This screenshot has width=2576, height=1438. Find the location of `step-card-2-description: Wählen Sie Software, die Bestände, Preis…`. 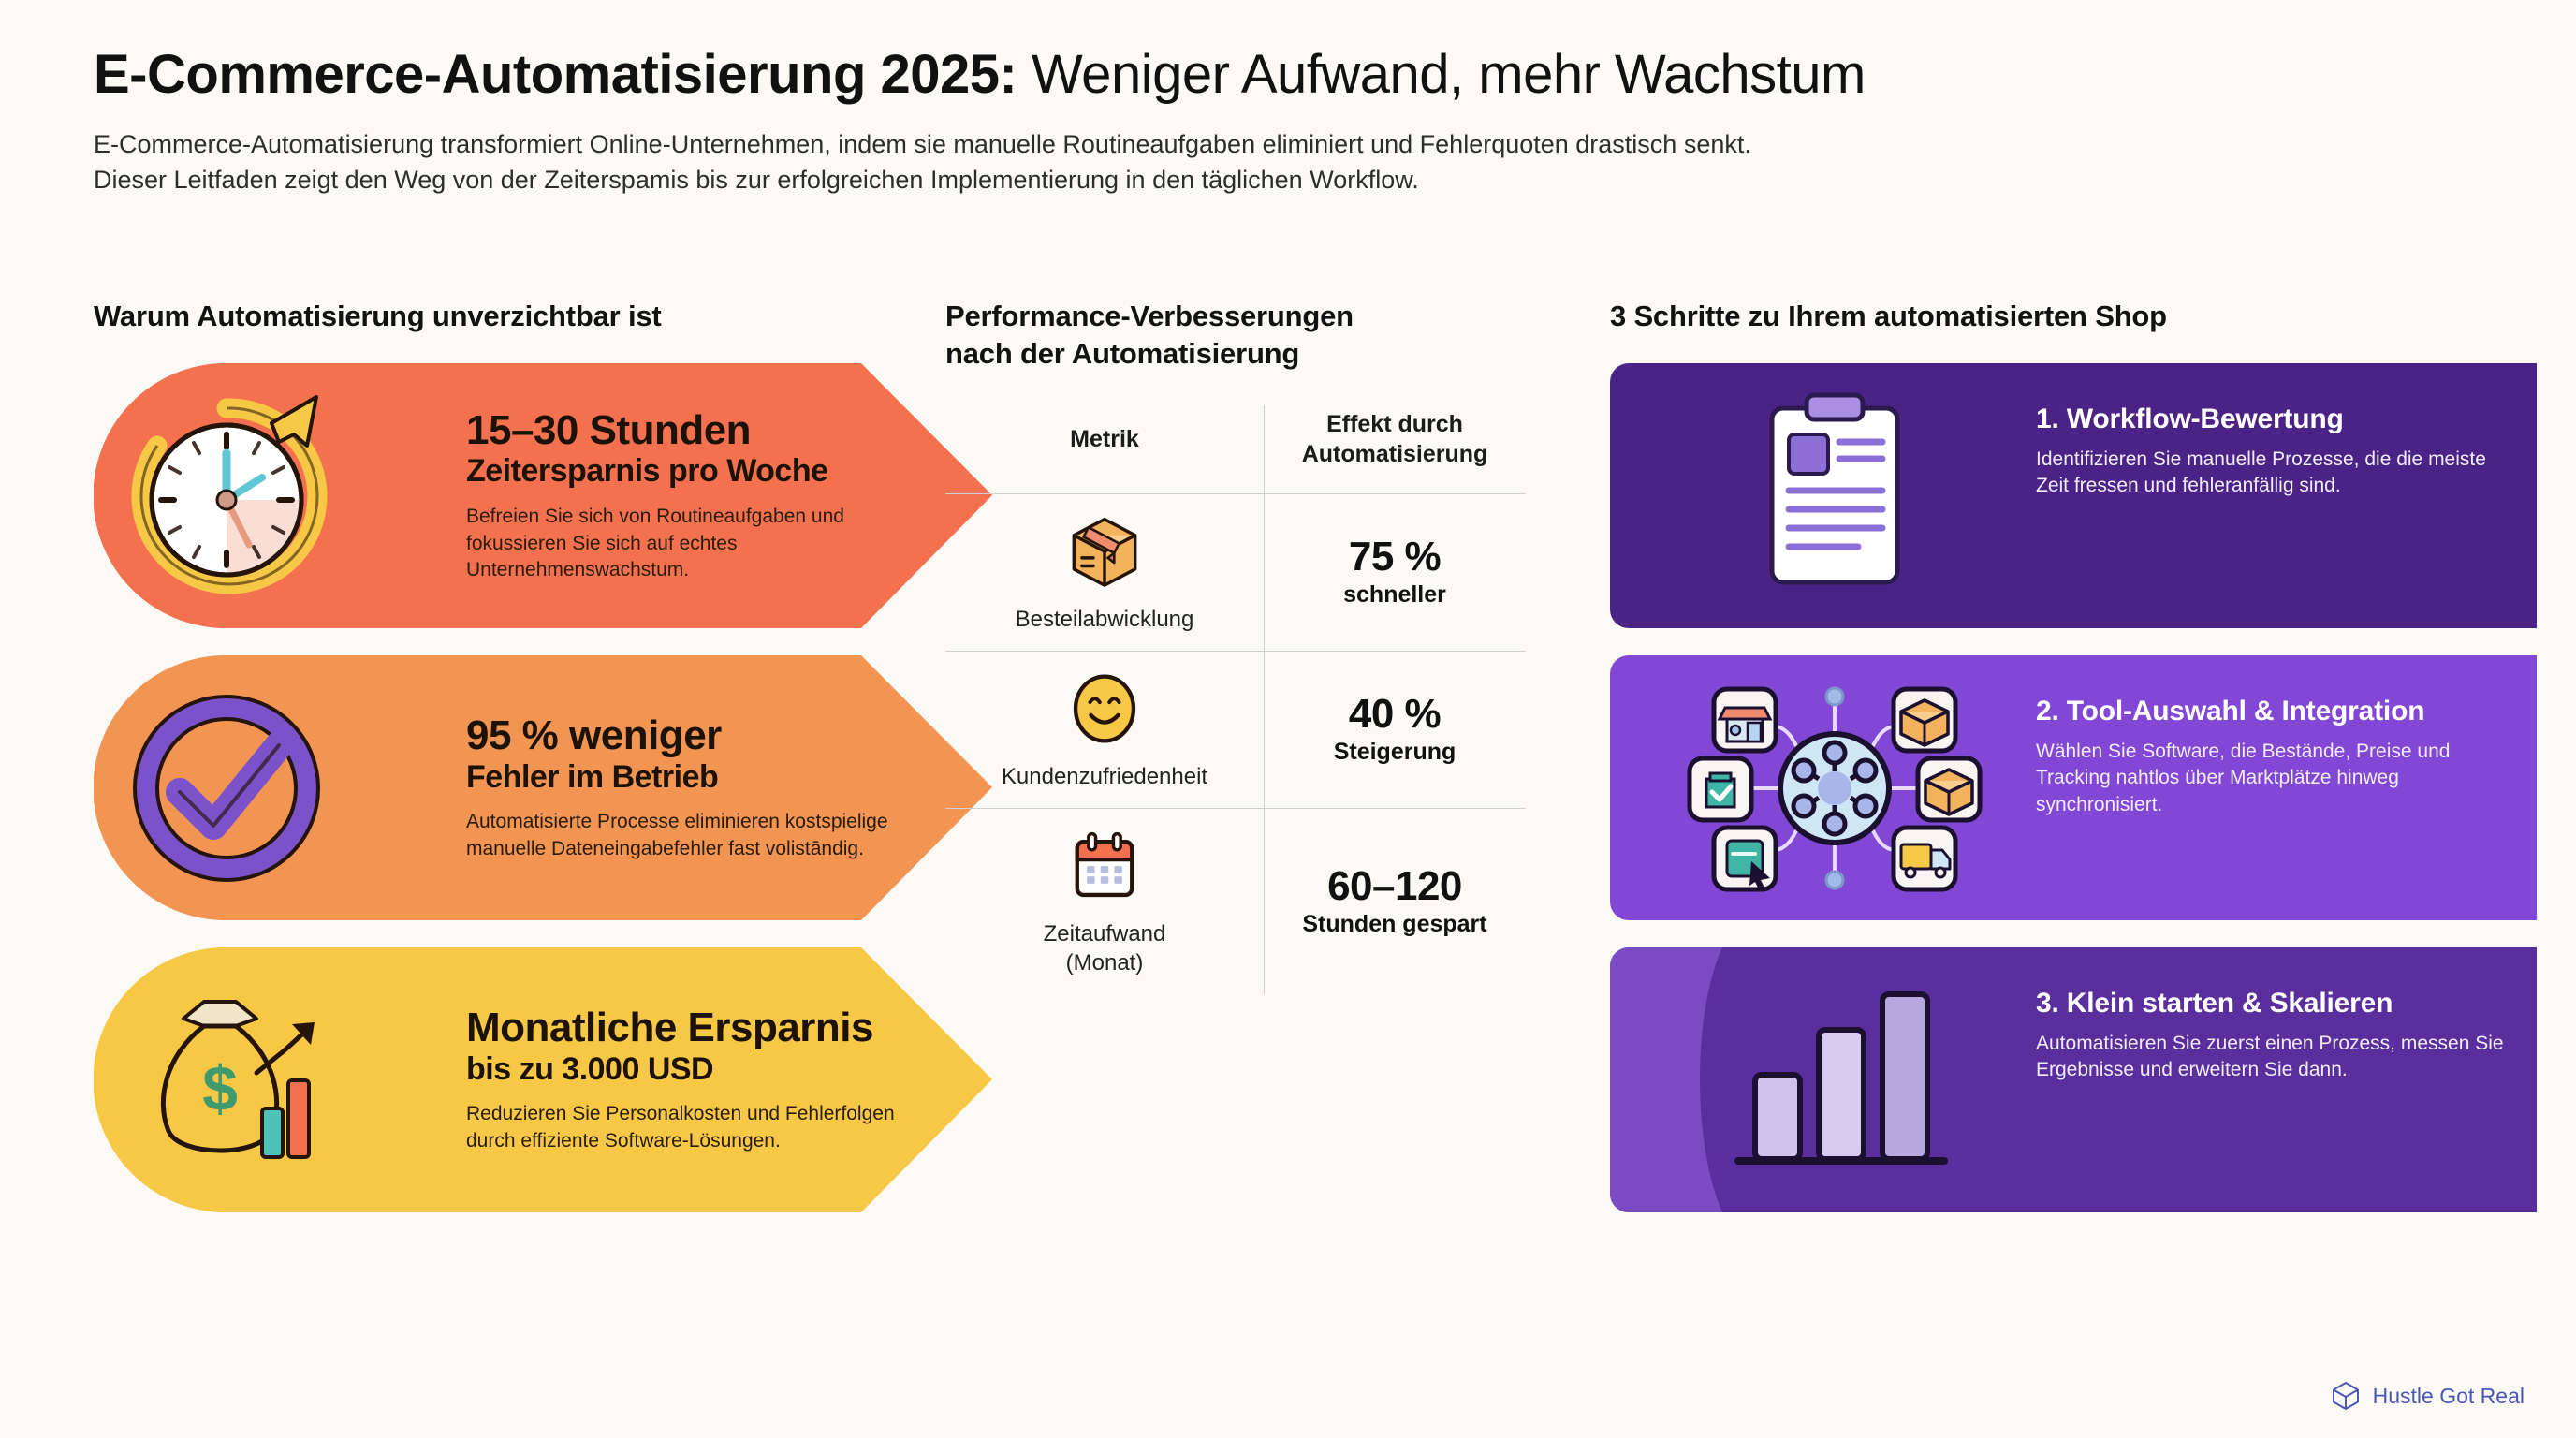

step-card-2-description: Wählen Sie Software, die Bestände, Preis… is located at coordinates (2243, 778).